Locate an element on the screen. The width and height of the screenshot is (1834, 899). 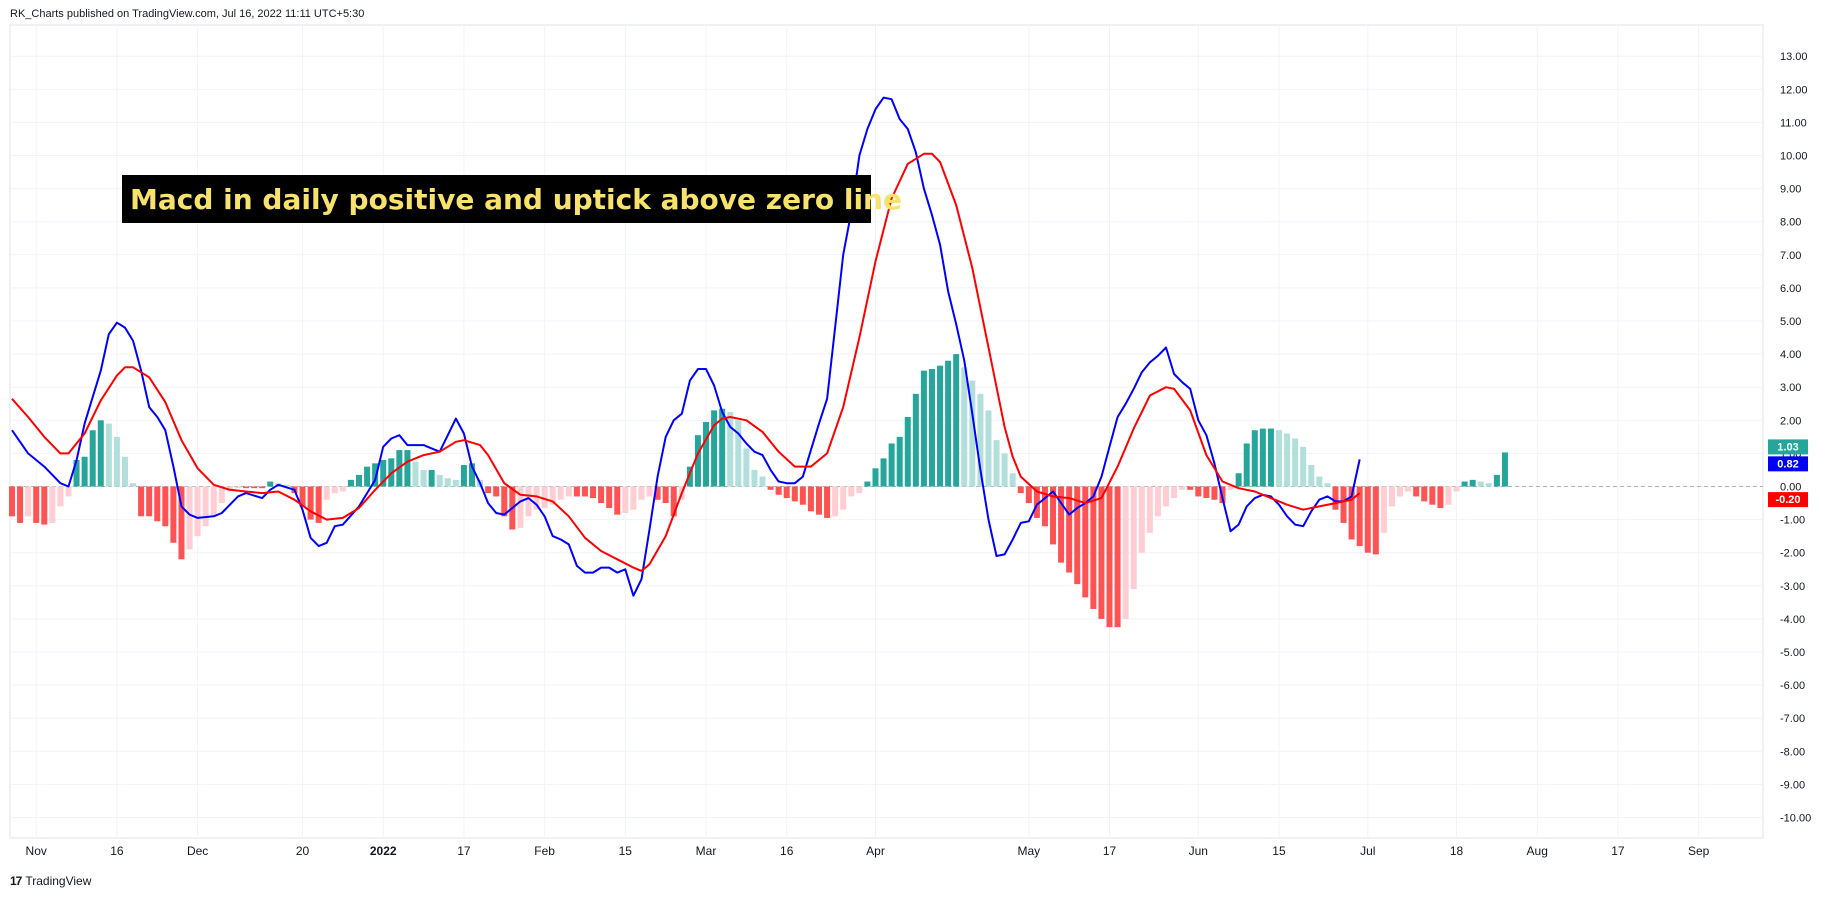
x-tick-label: 15 is located at coordinates (1279, 851).